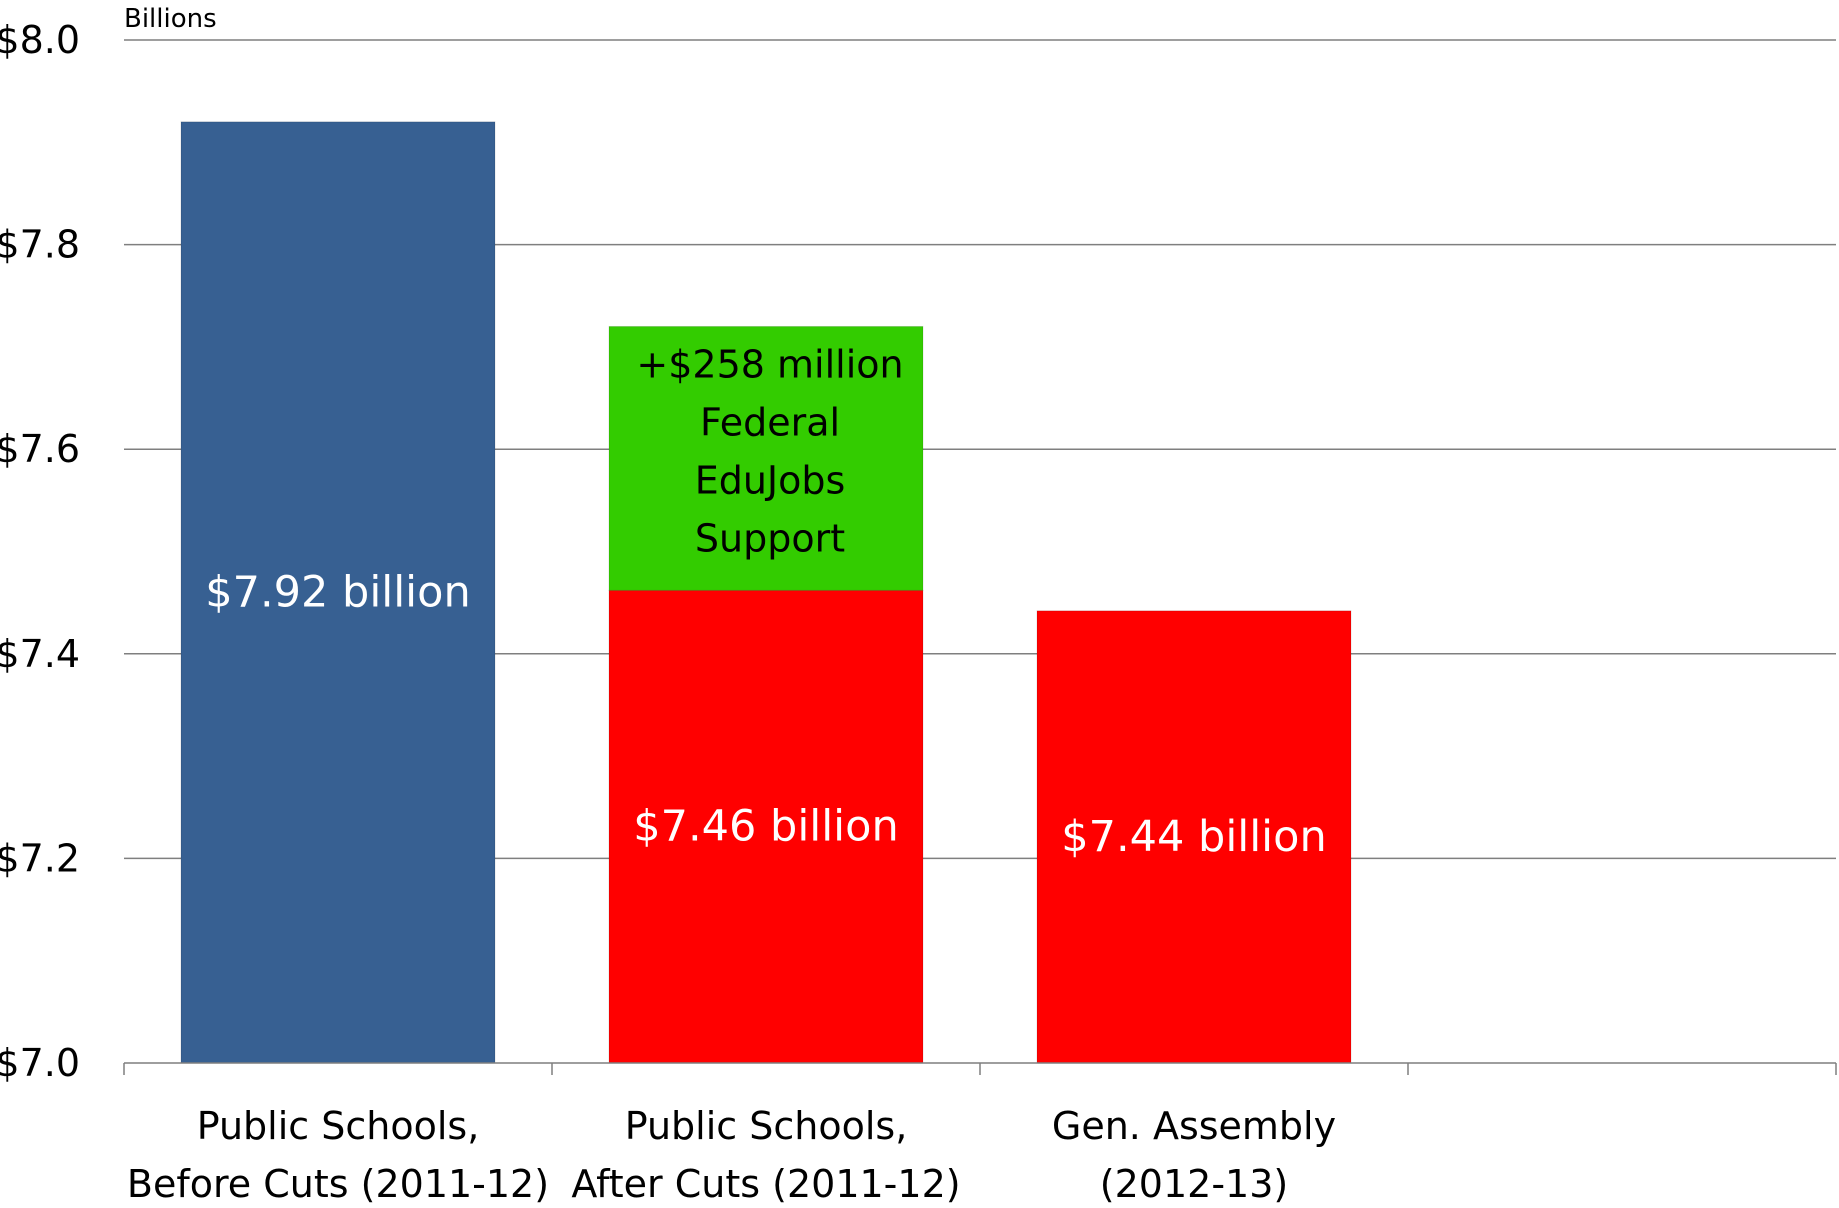 This screenshot has width=1839, height=1208. Describe the element at coordinates (40, 449) in the screenshot. I see `y-tick-label: $7.6` at that location.